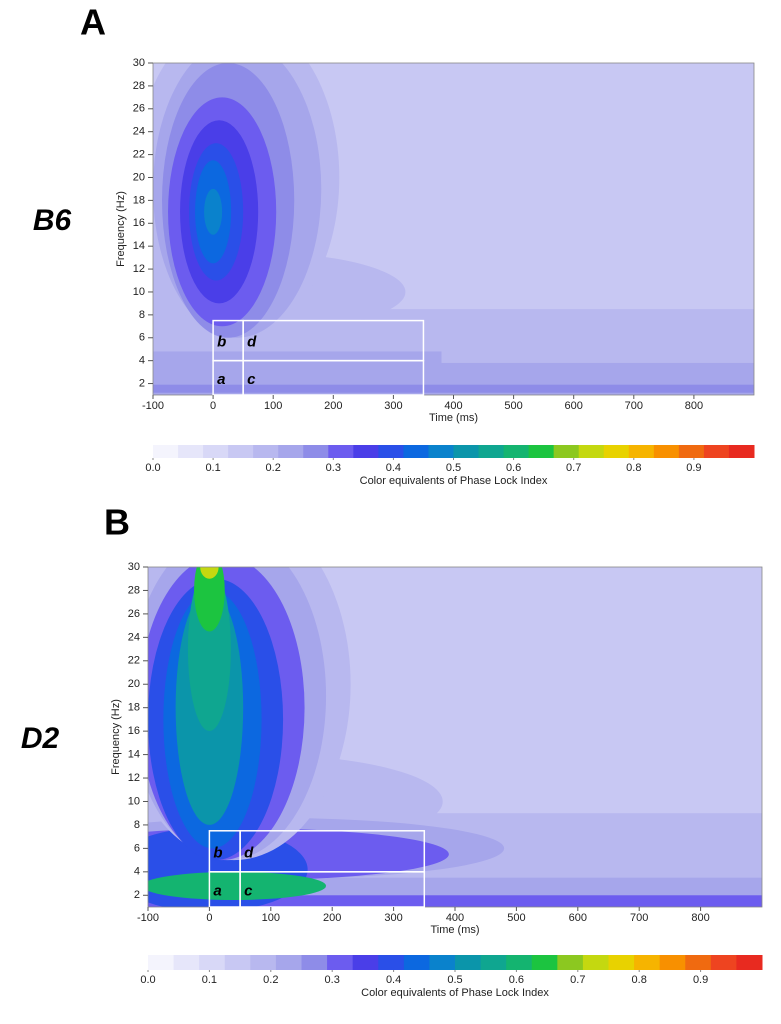  I want to click on contour-band, so click(455, 901).